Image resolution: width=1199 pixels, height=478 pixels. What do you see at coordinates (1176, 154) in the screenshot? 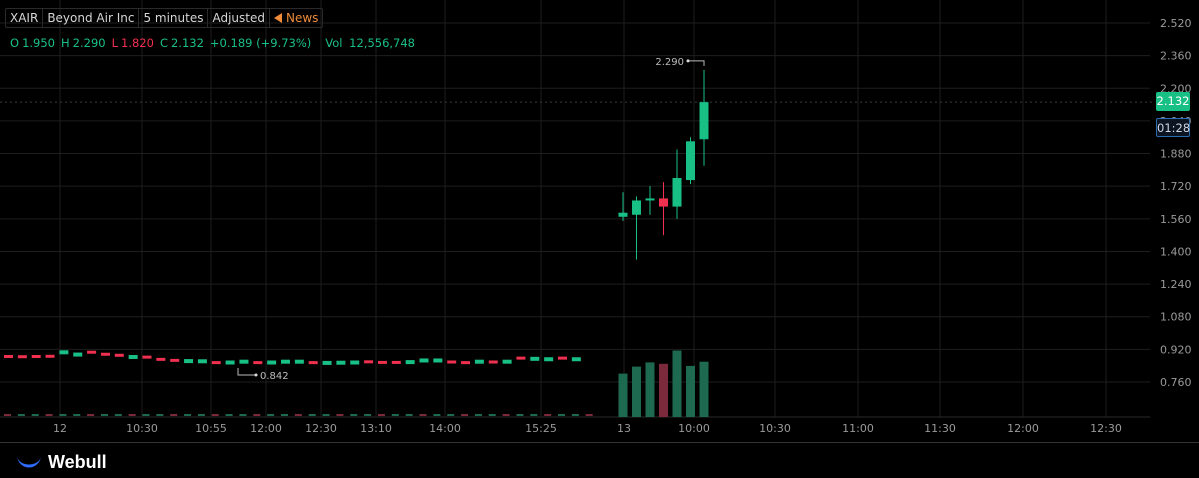
I see `y-tick-label: 1.880` at bounding box center [1176, 154].